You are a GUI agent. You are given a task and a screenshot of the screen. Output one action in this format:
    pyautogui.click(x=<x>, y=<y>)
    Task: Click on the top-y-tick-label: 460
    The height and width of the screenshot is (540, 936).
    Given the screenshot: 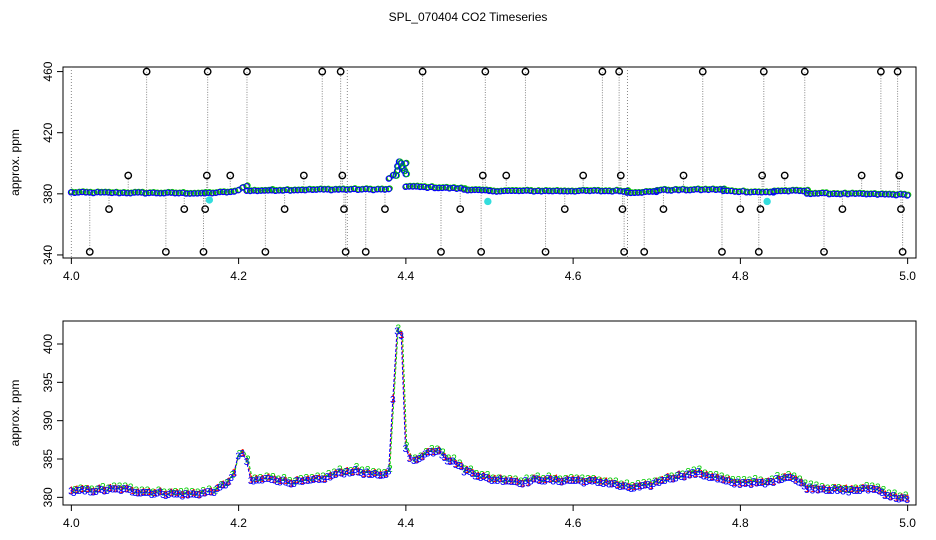 What is the action you would take?
    pyautogui.click(x=48, y=71)
    